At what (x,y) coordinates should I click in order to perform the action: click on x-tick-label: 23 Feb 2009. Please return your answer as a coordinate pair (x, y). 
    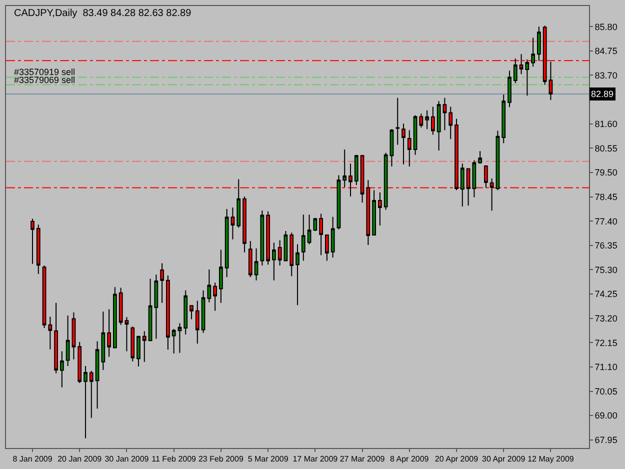
    Looking at the image, I should click on (221, 459).